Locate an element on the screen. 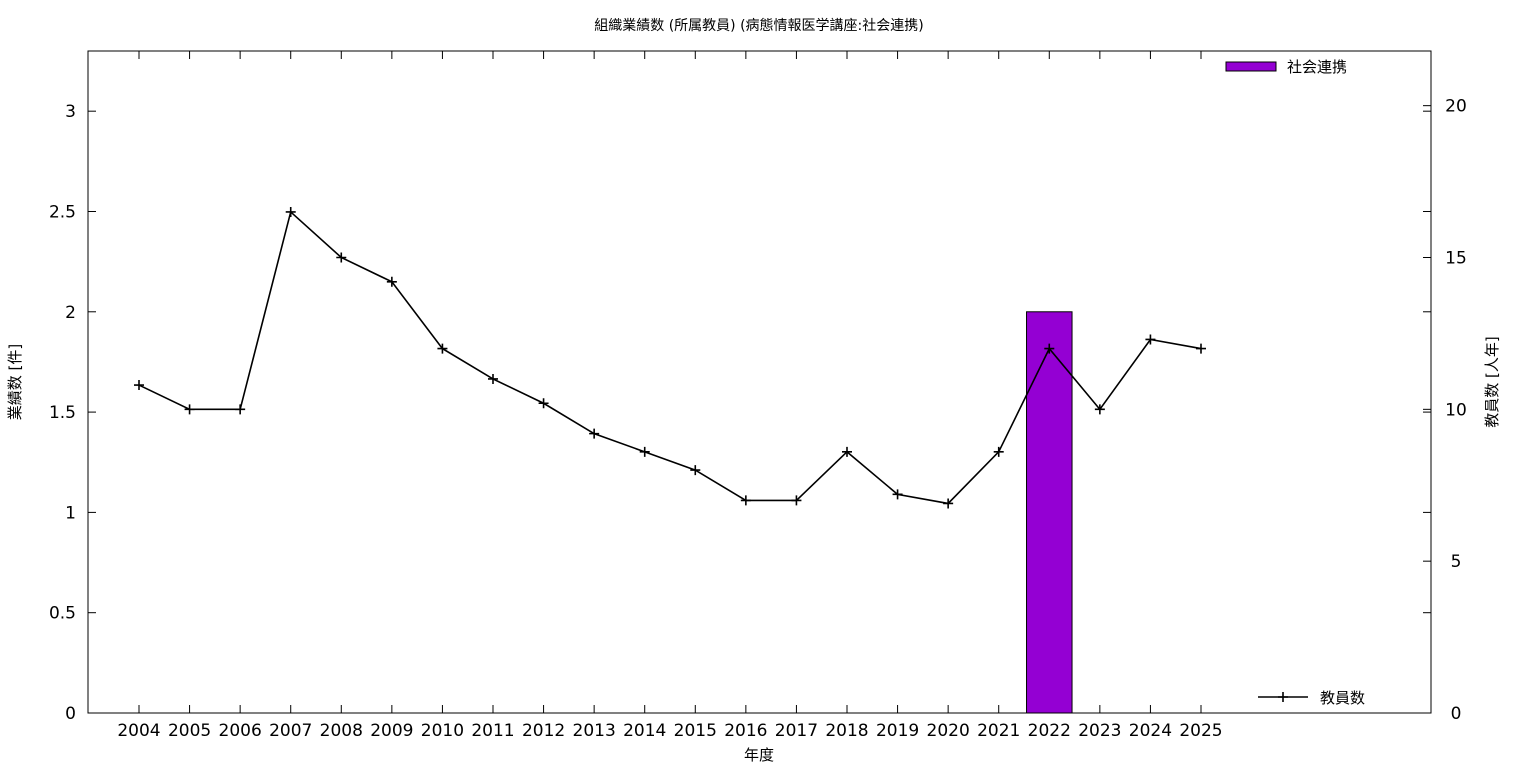  x-tick-label: 2017 is located at coordinates (796, 731).